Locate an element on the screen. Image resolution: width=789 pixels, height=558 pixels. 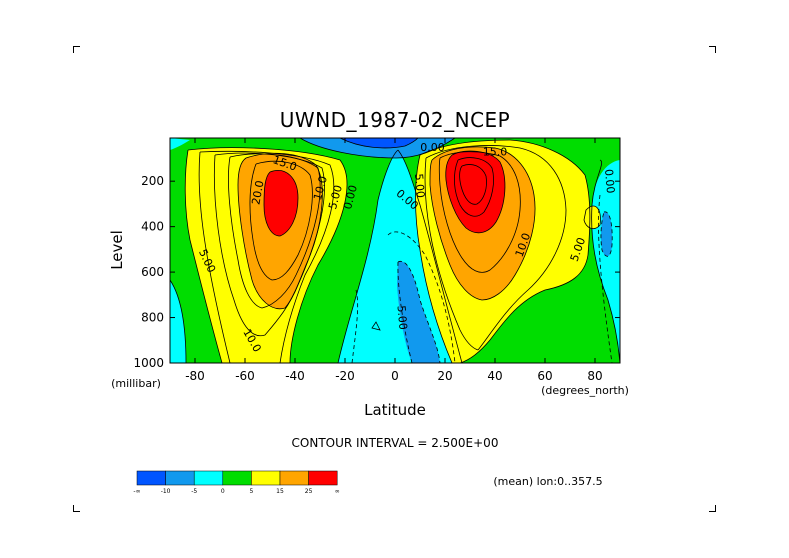
y-tick-label: 400 is located at coordinates (152, 227).